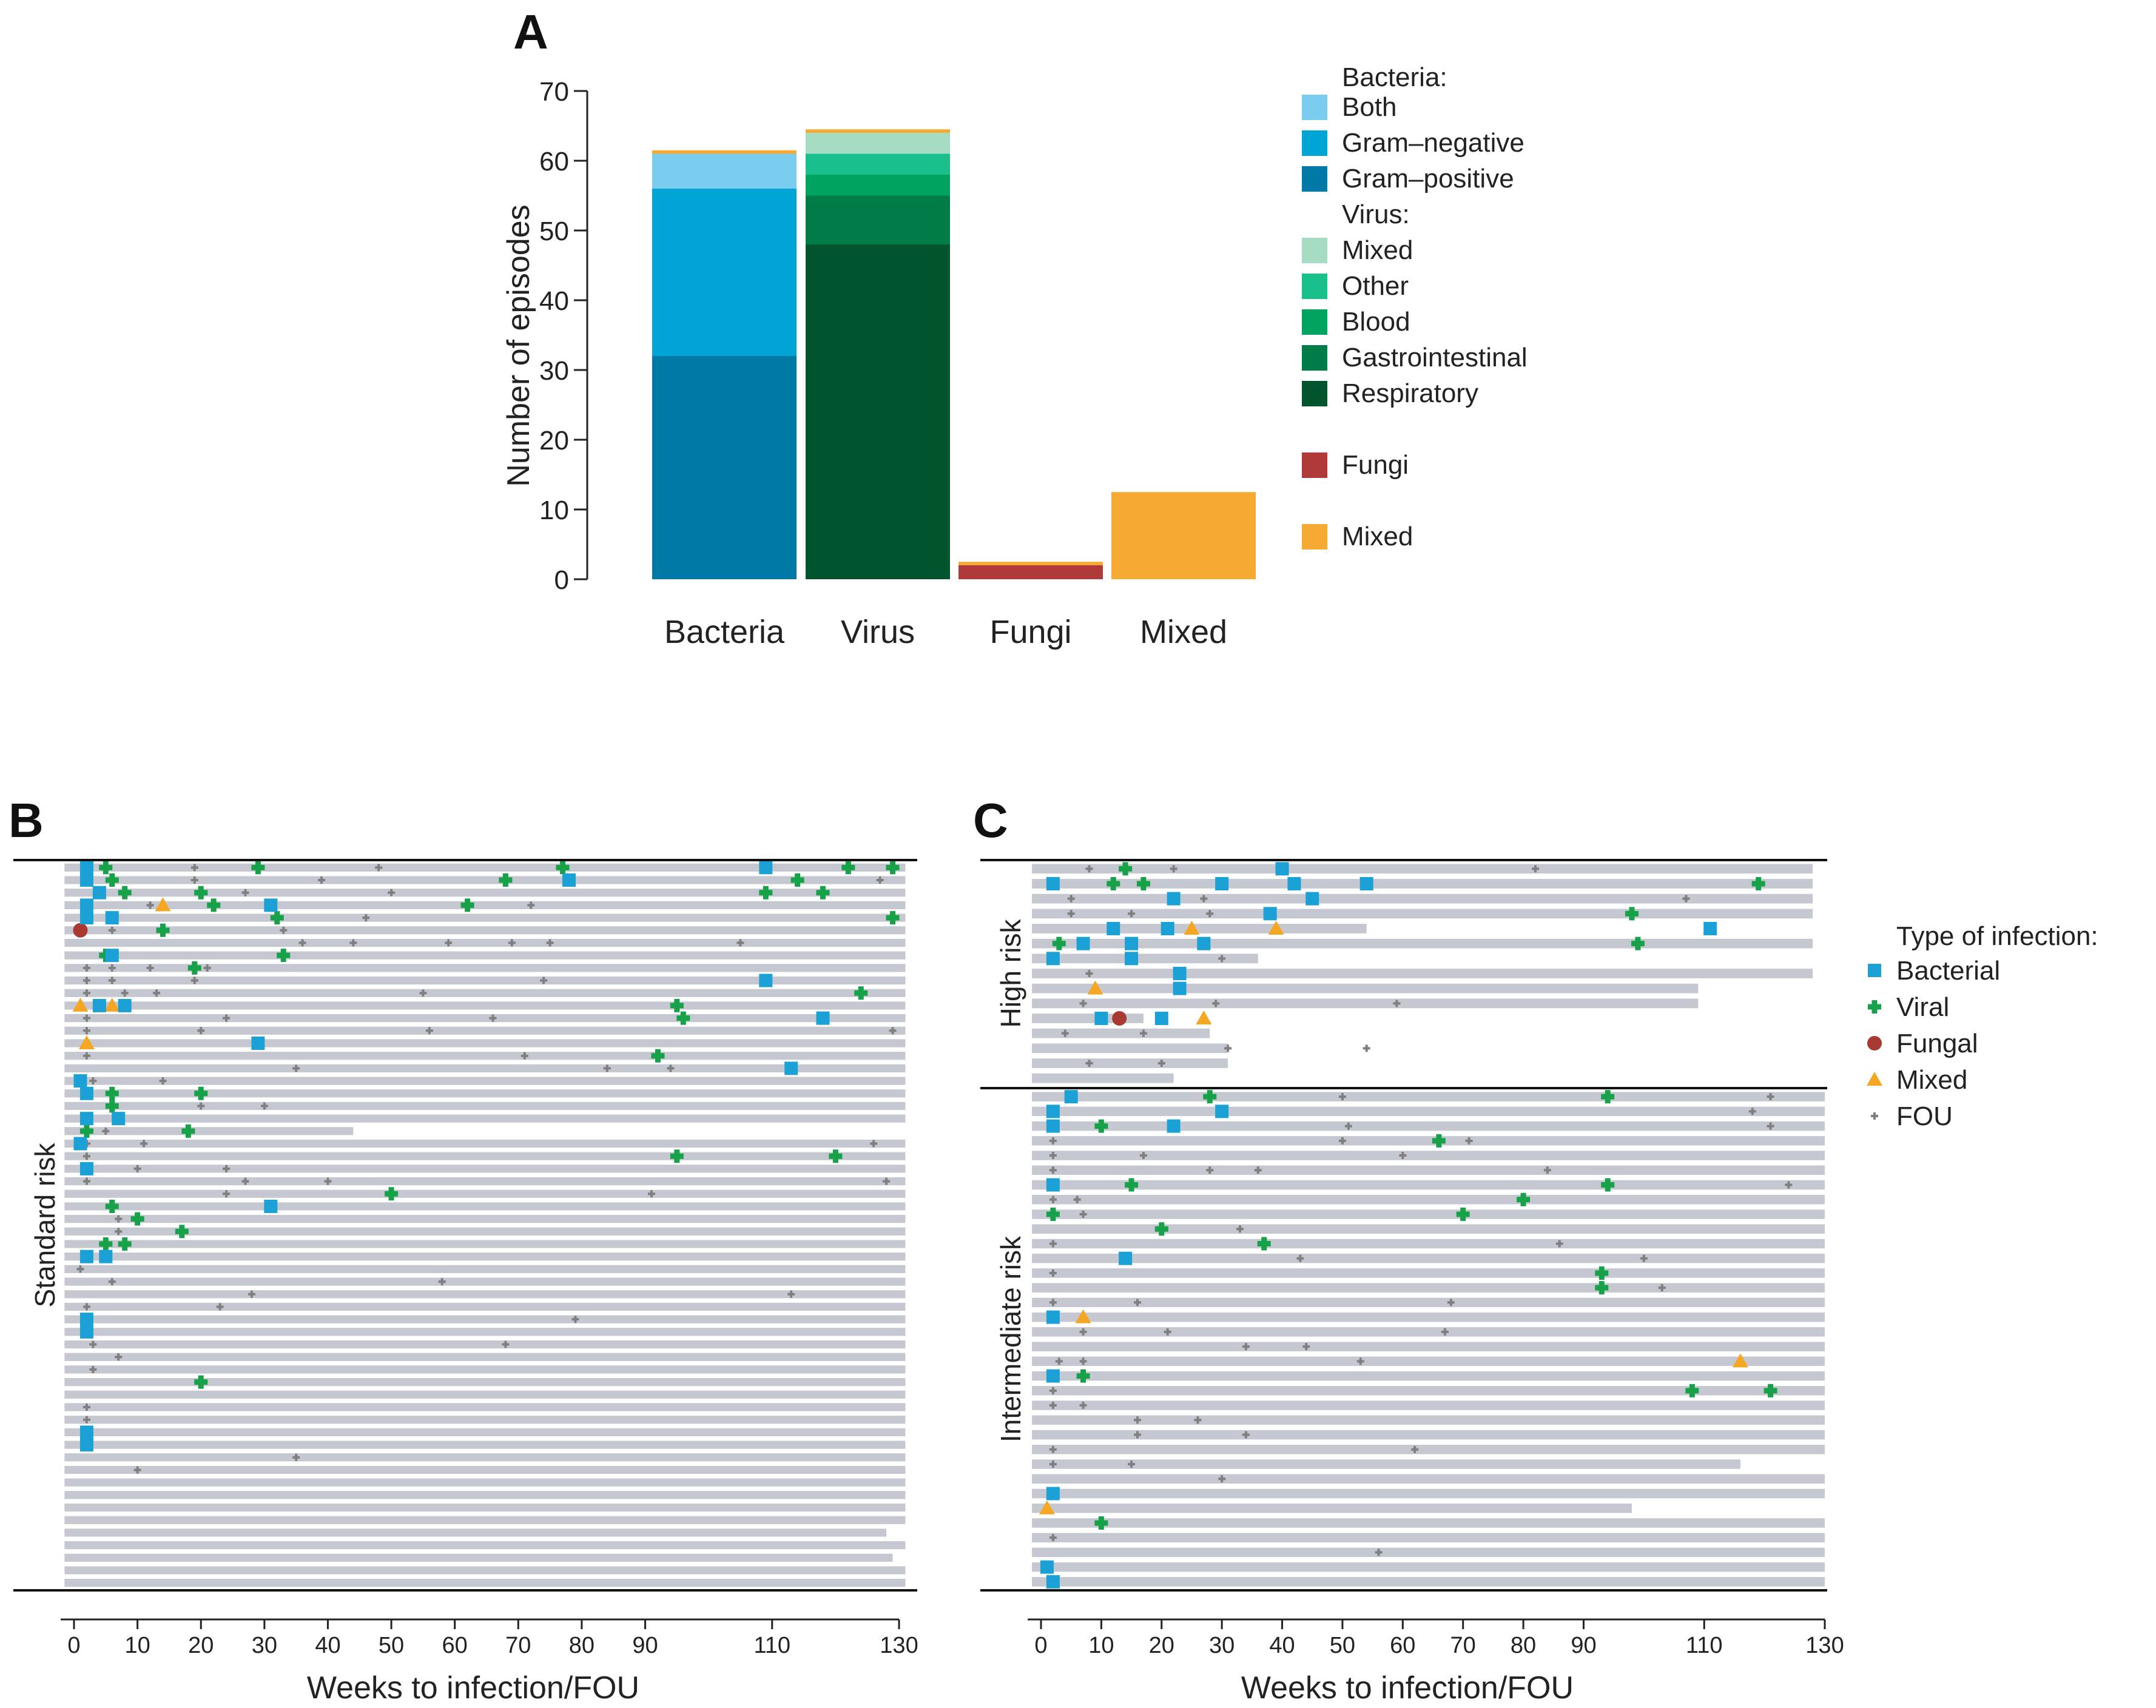  I want to click on category-label: Bacteria, so click(724, 632).